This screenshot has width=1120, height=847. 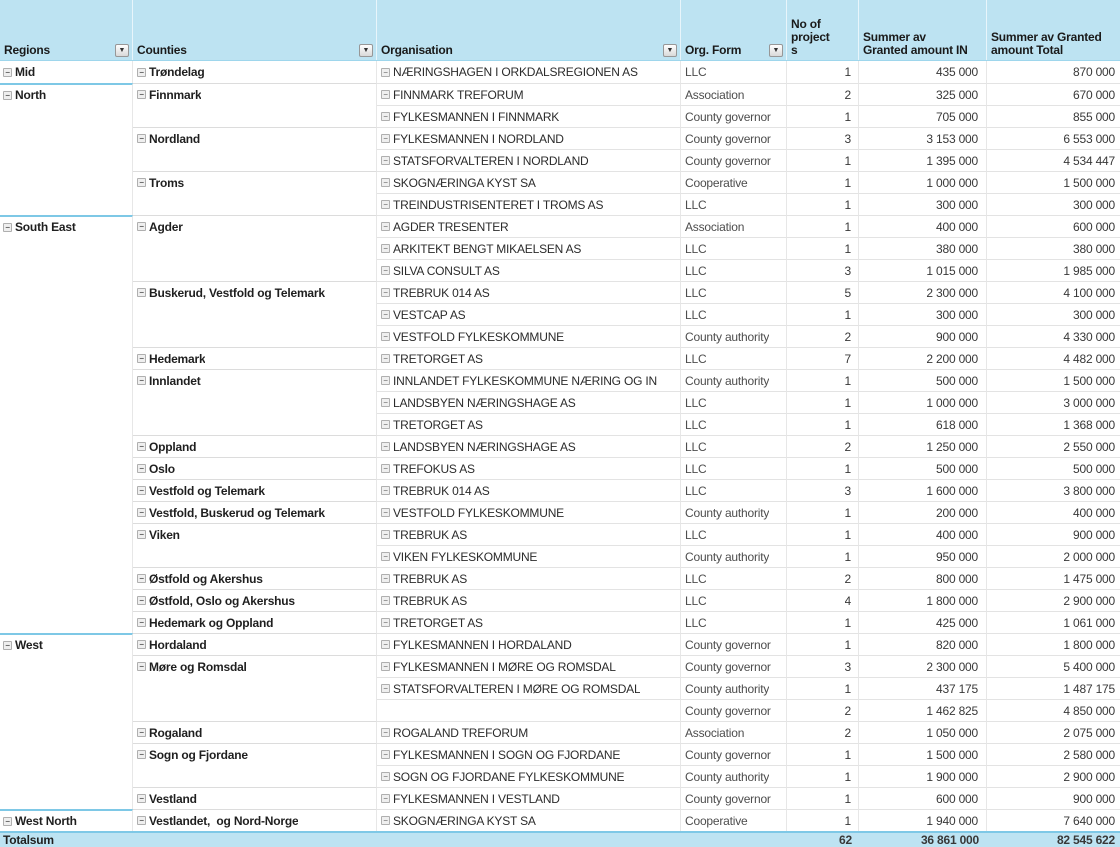 What do you see at coordinates (255, 490) in the screenshot?
I see `county-cell: − Vestfold og Telemark` at bounding box center [255, 490].